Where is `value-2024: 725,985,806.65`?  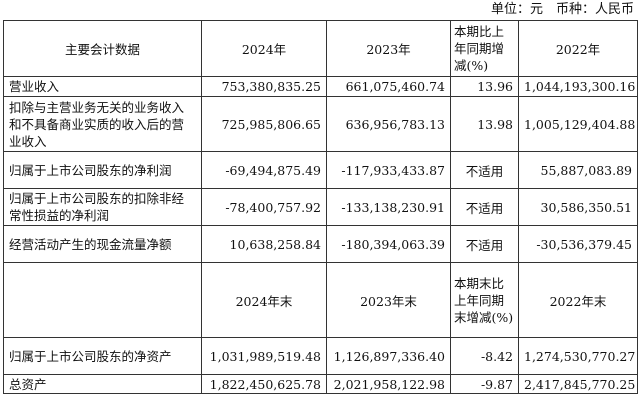
value-2024: 725,985,806.65 is located at coordinates (264, 124).